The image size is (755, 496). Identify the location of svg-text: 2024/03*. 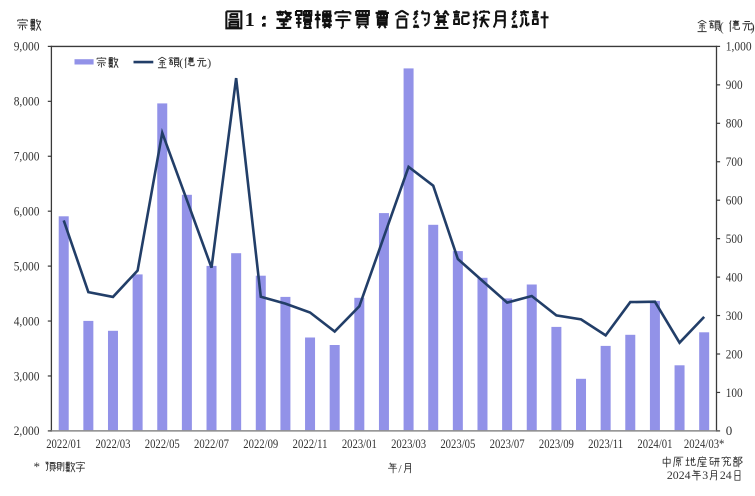
(704, 444).